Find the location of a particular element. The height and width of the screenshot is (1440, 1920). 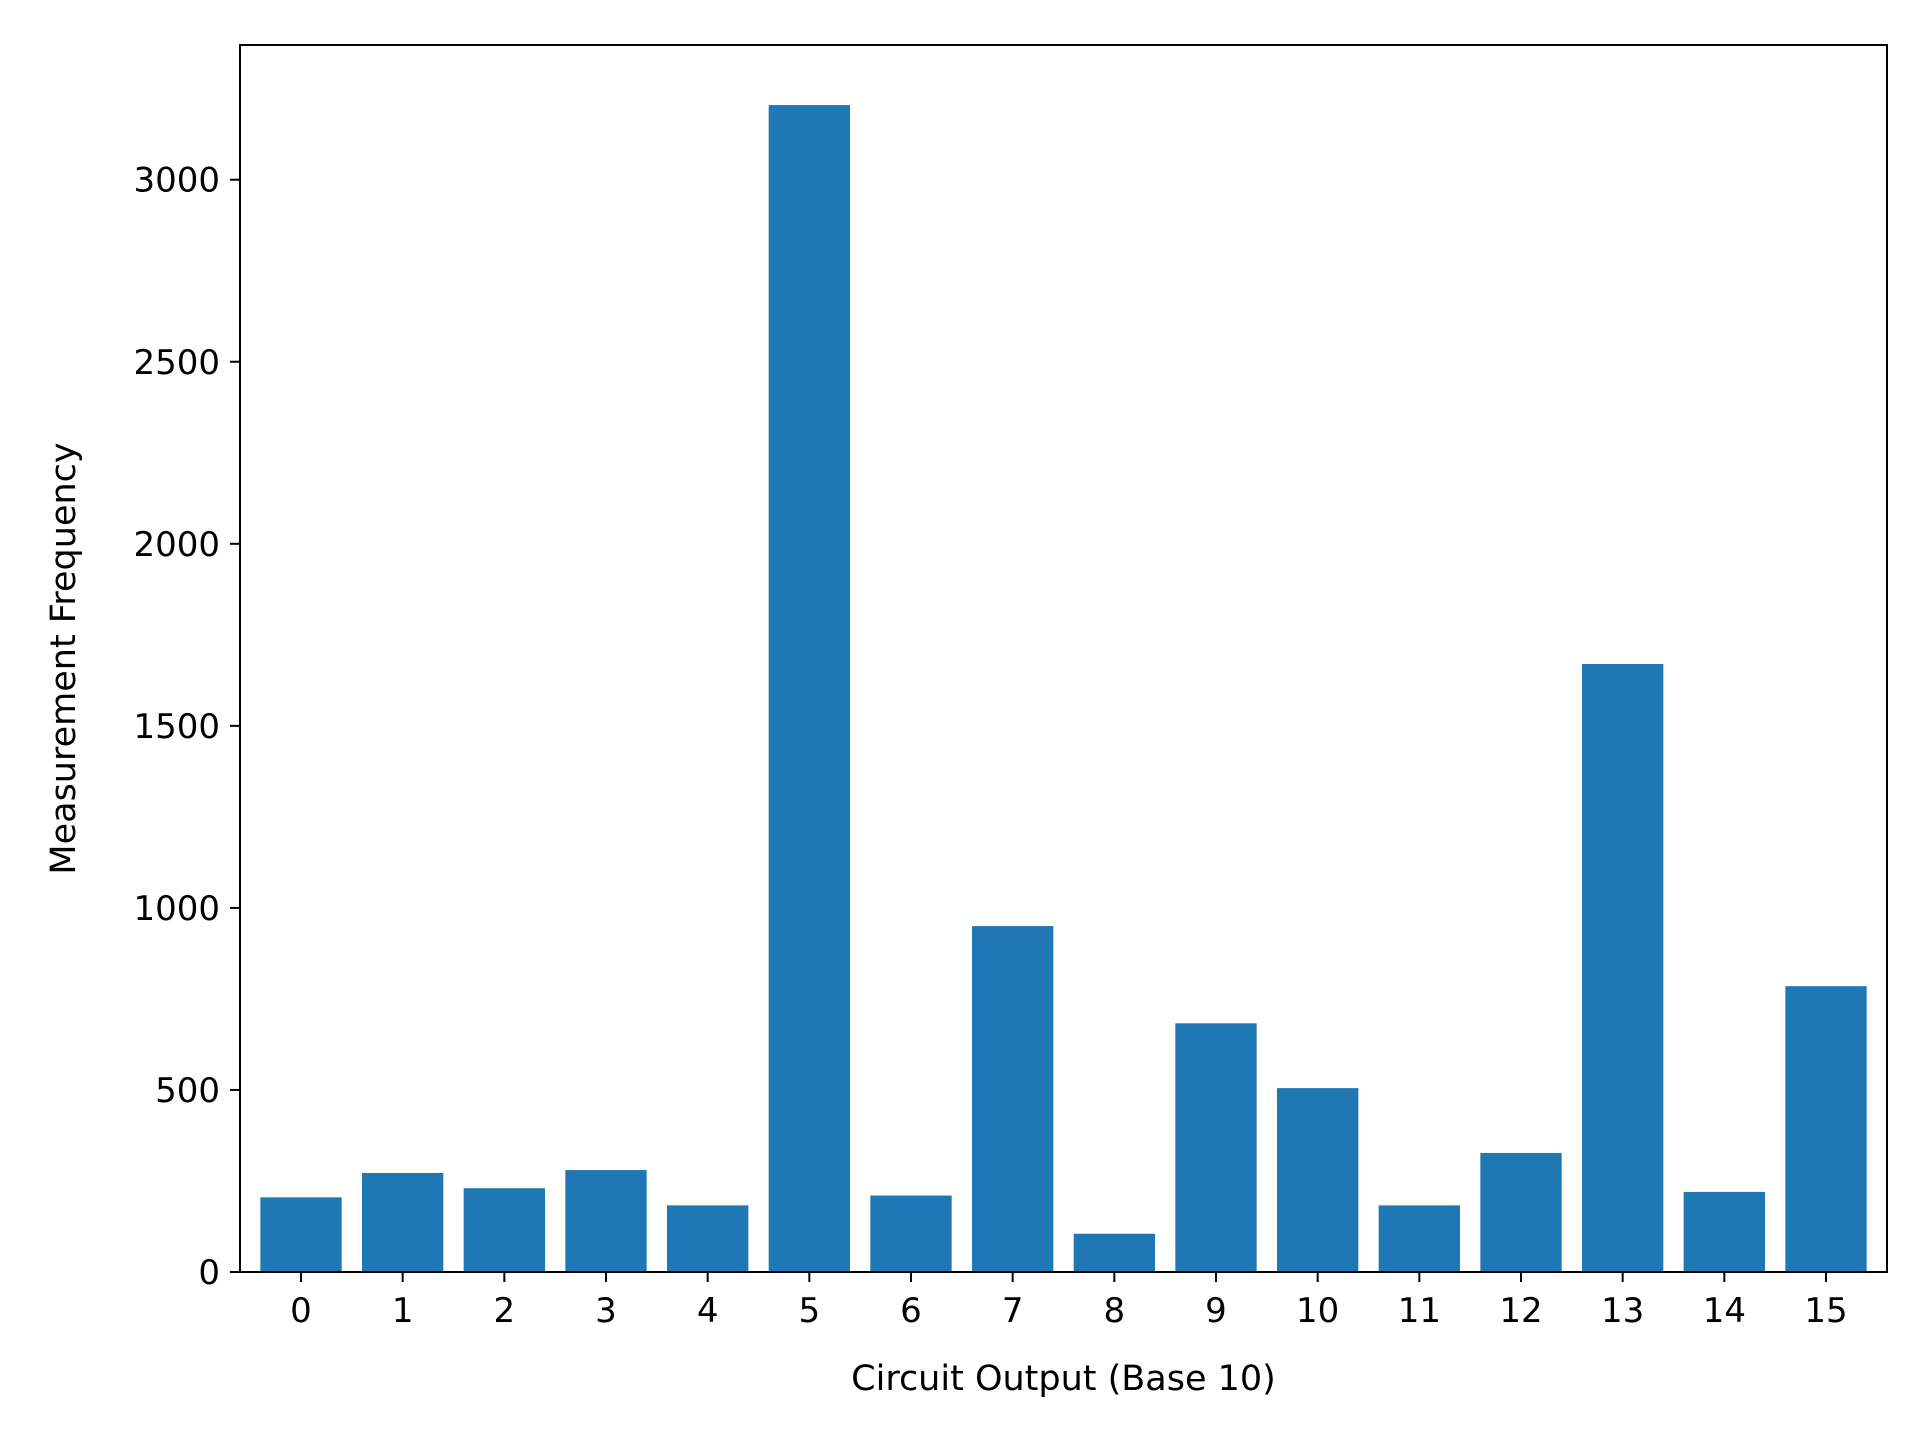

x-tick-label-3: 3 is located at coordinates (606, 1311).